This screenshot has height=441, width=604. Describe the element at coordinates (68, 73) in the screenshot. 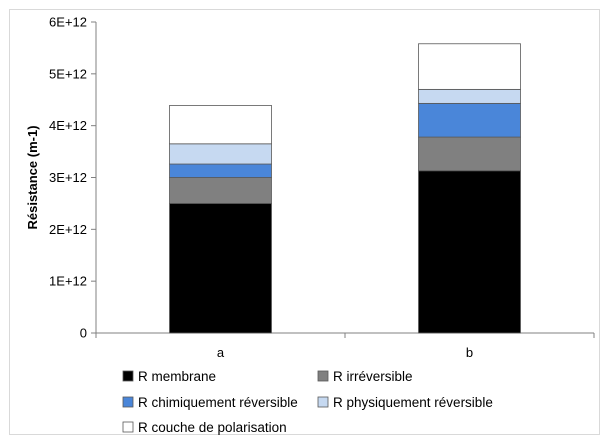

I see `y-tick-label: 5E+12` at that location.